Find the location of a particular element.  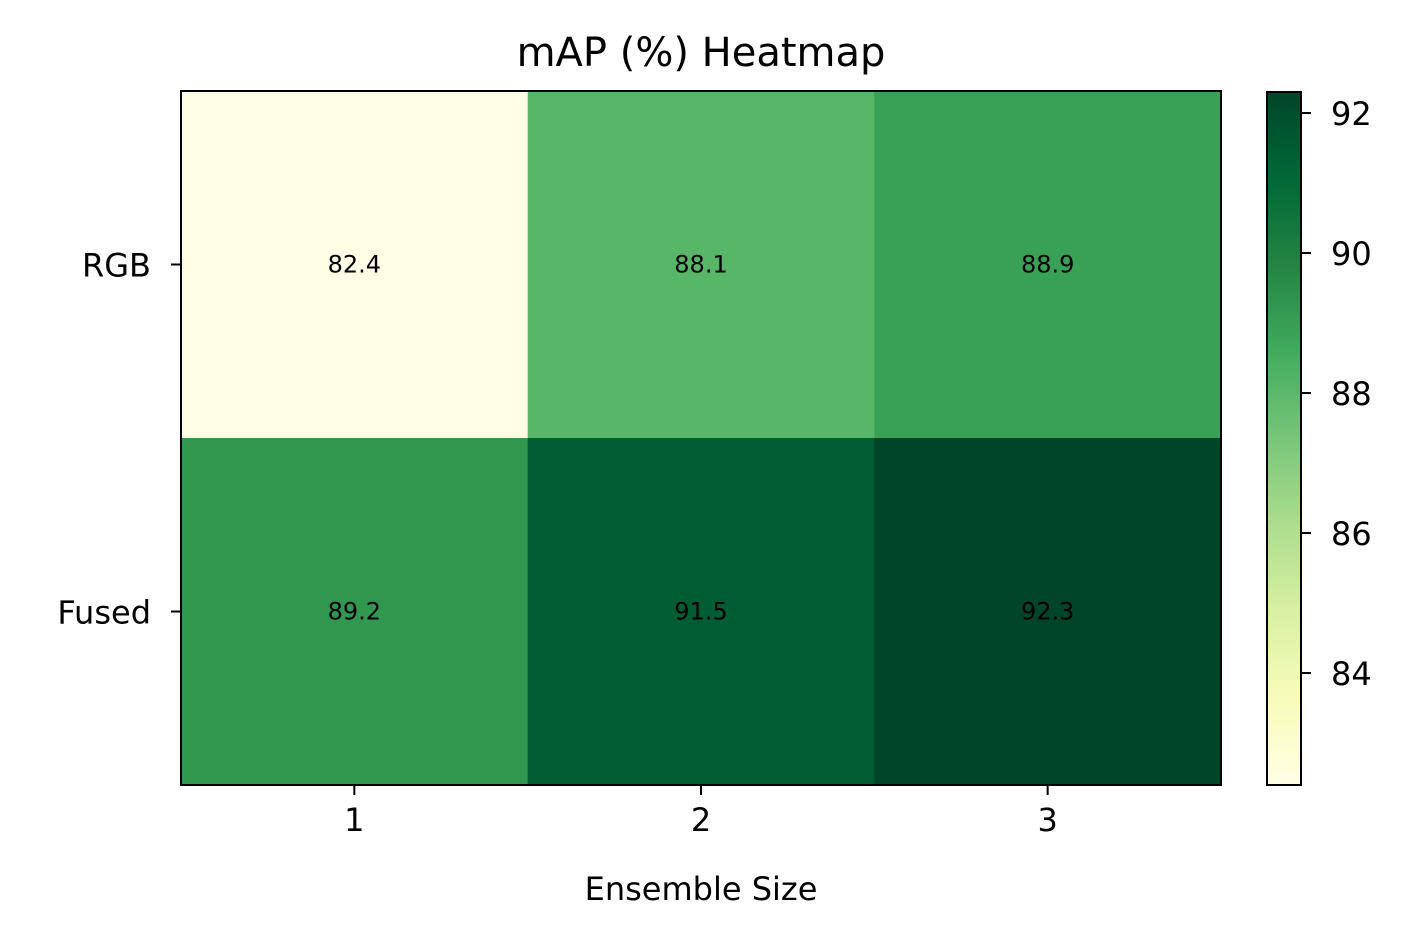

x-axis-label: Ensemble Size is located at coordinates (701, 889).